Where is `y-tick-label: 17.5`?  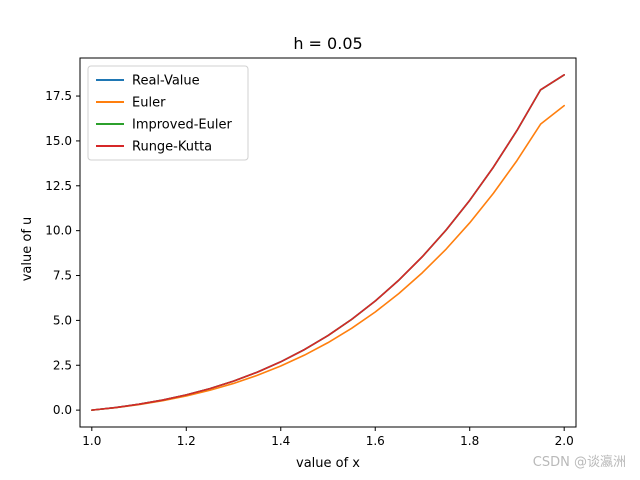
y-tick-label: 17.5 is located at coordinates (58, 96).